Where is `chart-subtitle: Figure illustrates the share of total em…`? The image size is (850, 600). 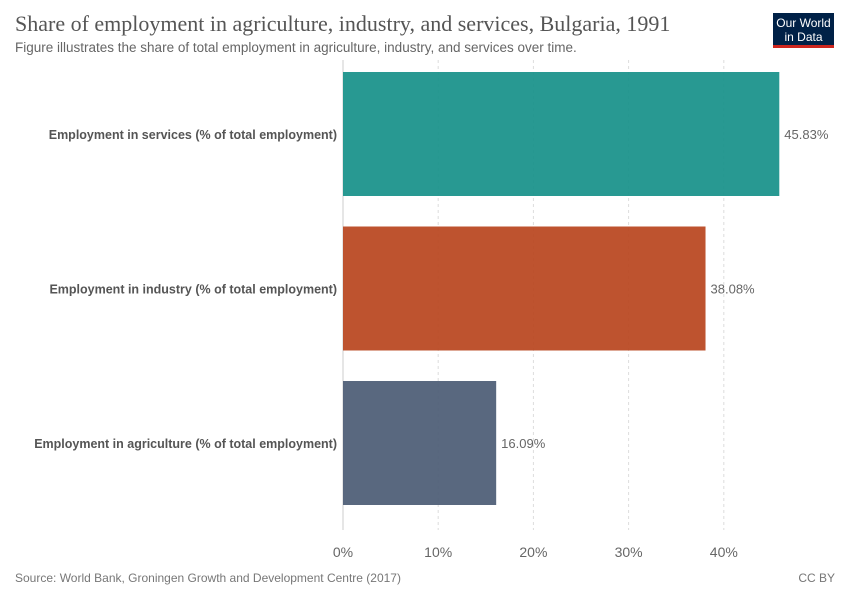 chart-subtitle: Figure illustrates the share of total em… is located at coordinates (296, 47).